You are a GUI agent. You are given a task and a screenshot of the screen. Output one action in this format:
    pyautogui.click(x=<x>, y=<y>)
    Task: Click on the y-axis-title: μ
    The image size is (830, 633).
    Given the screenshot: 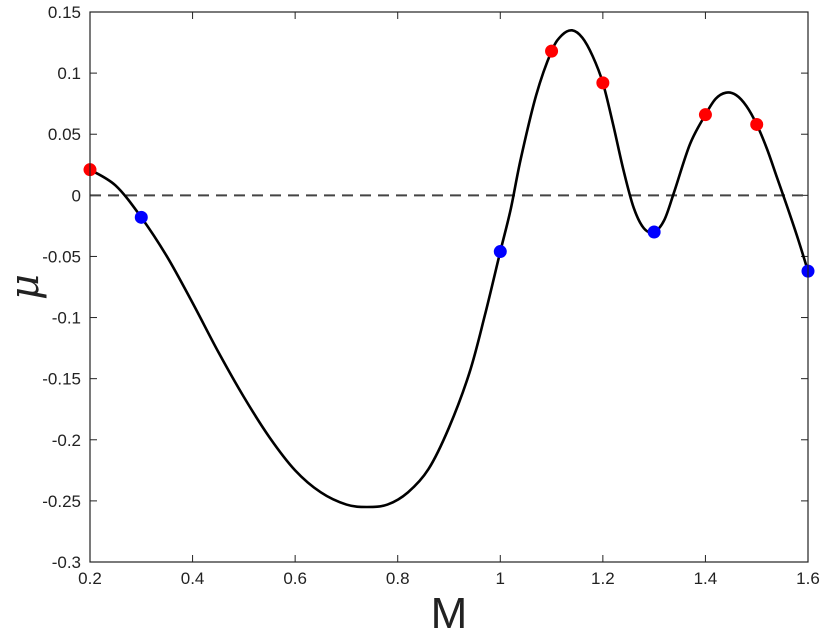 What is the action you would take?
    pyautogui.click(x=25, y=287)
    